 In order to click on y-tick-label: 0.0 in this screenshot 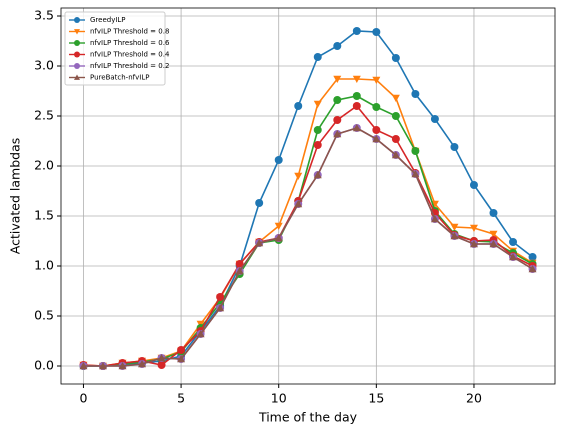, I will do `click(44, 365)`.